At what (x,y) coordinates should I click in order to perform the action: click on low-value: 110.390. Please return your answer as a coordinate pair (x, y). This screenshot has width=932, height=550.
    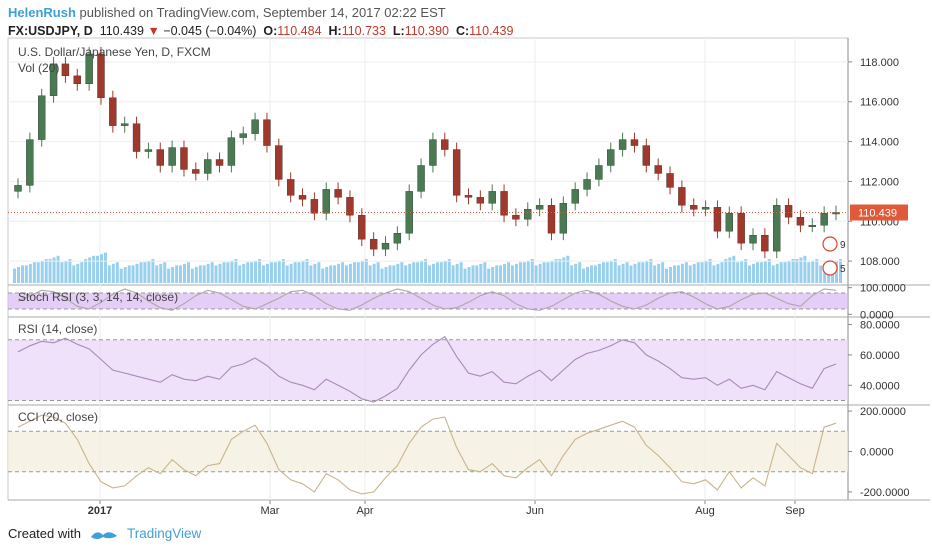
    Looking at the image, I should click on (426, 31).